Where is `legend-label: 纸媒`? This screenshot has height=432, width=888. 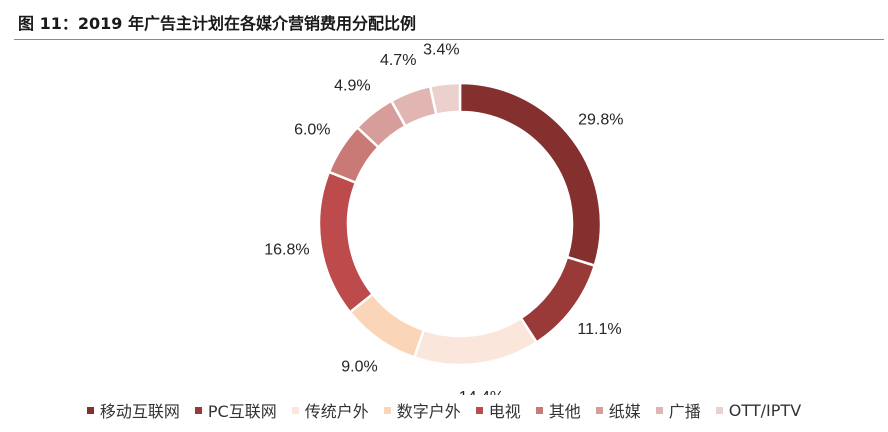 legend-label: 纸媒 is located at coordinates (624, 411).